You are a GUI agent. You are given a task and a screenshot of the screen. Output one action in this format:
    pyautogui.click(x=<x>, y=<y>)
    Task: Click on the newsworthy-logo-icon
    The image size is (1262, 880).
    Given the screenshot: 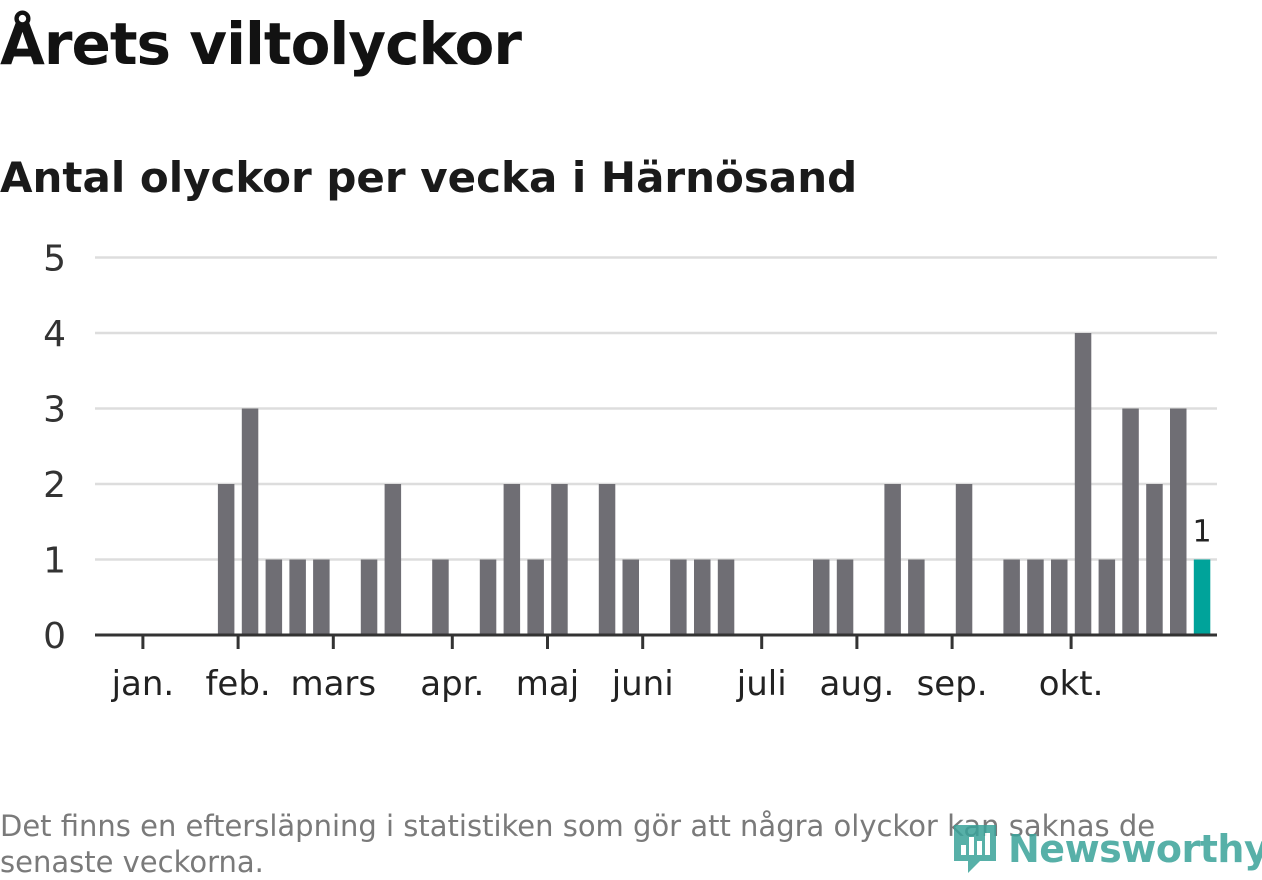 What is the action you would take?
    pyautogui.click(x=975, y=849)
    